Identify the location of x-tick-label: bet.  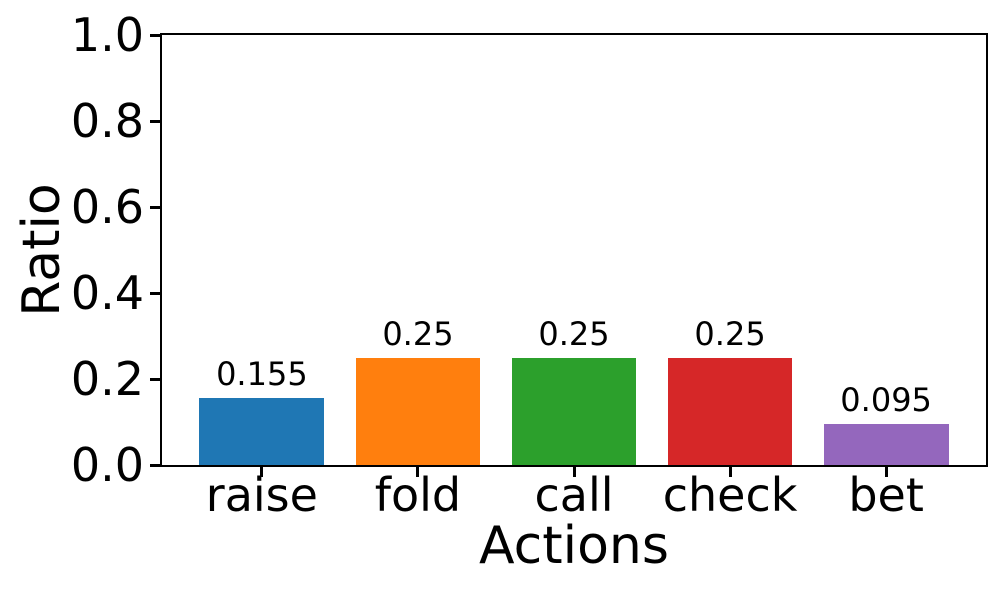
(886, 495).